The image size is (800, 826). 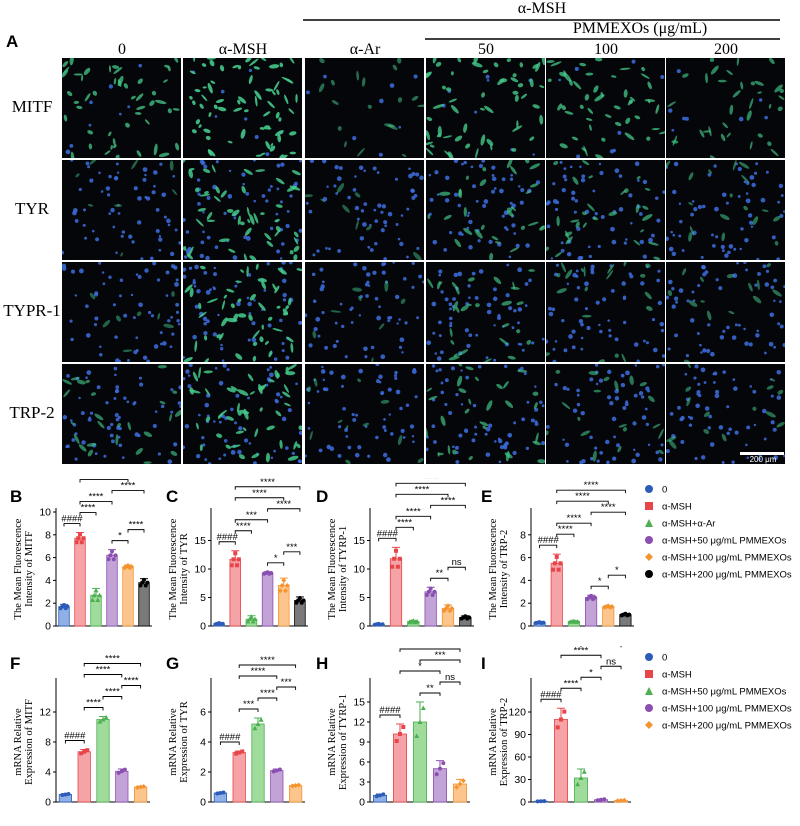 I want to click on y-tick-label: 3, so click(x=362, y=783).